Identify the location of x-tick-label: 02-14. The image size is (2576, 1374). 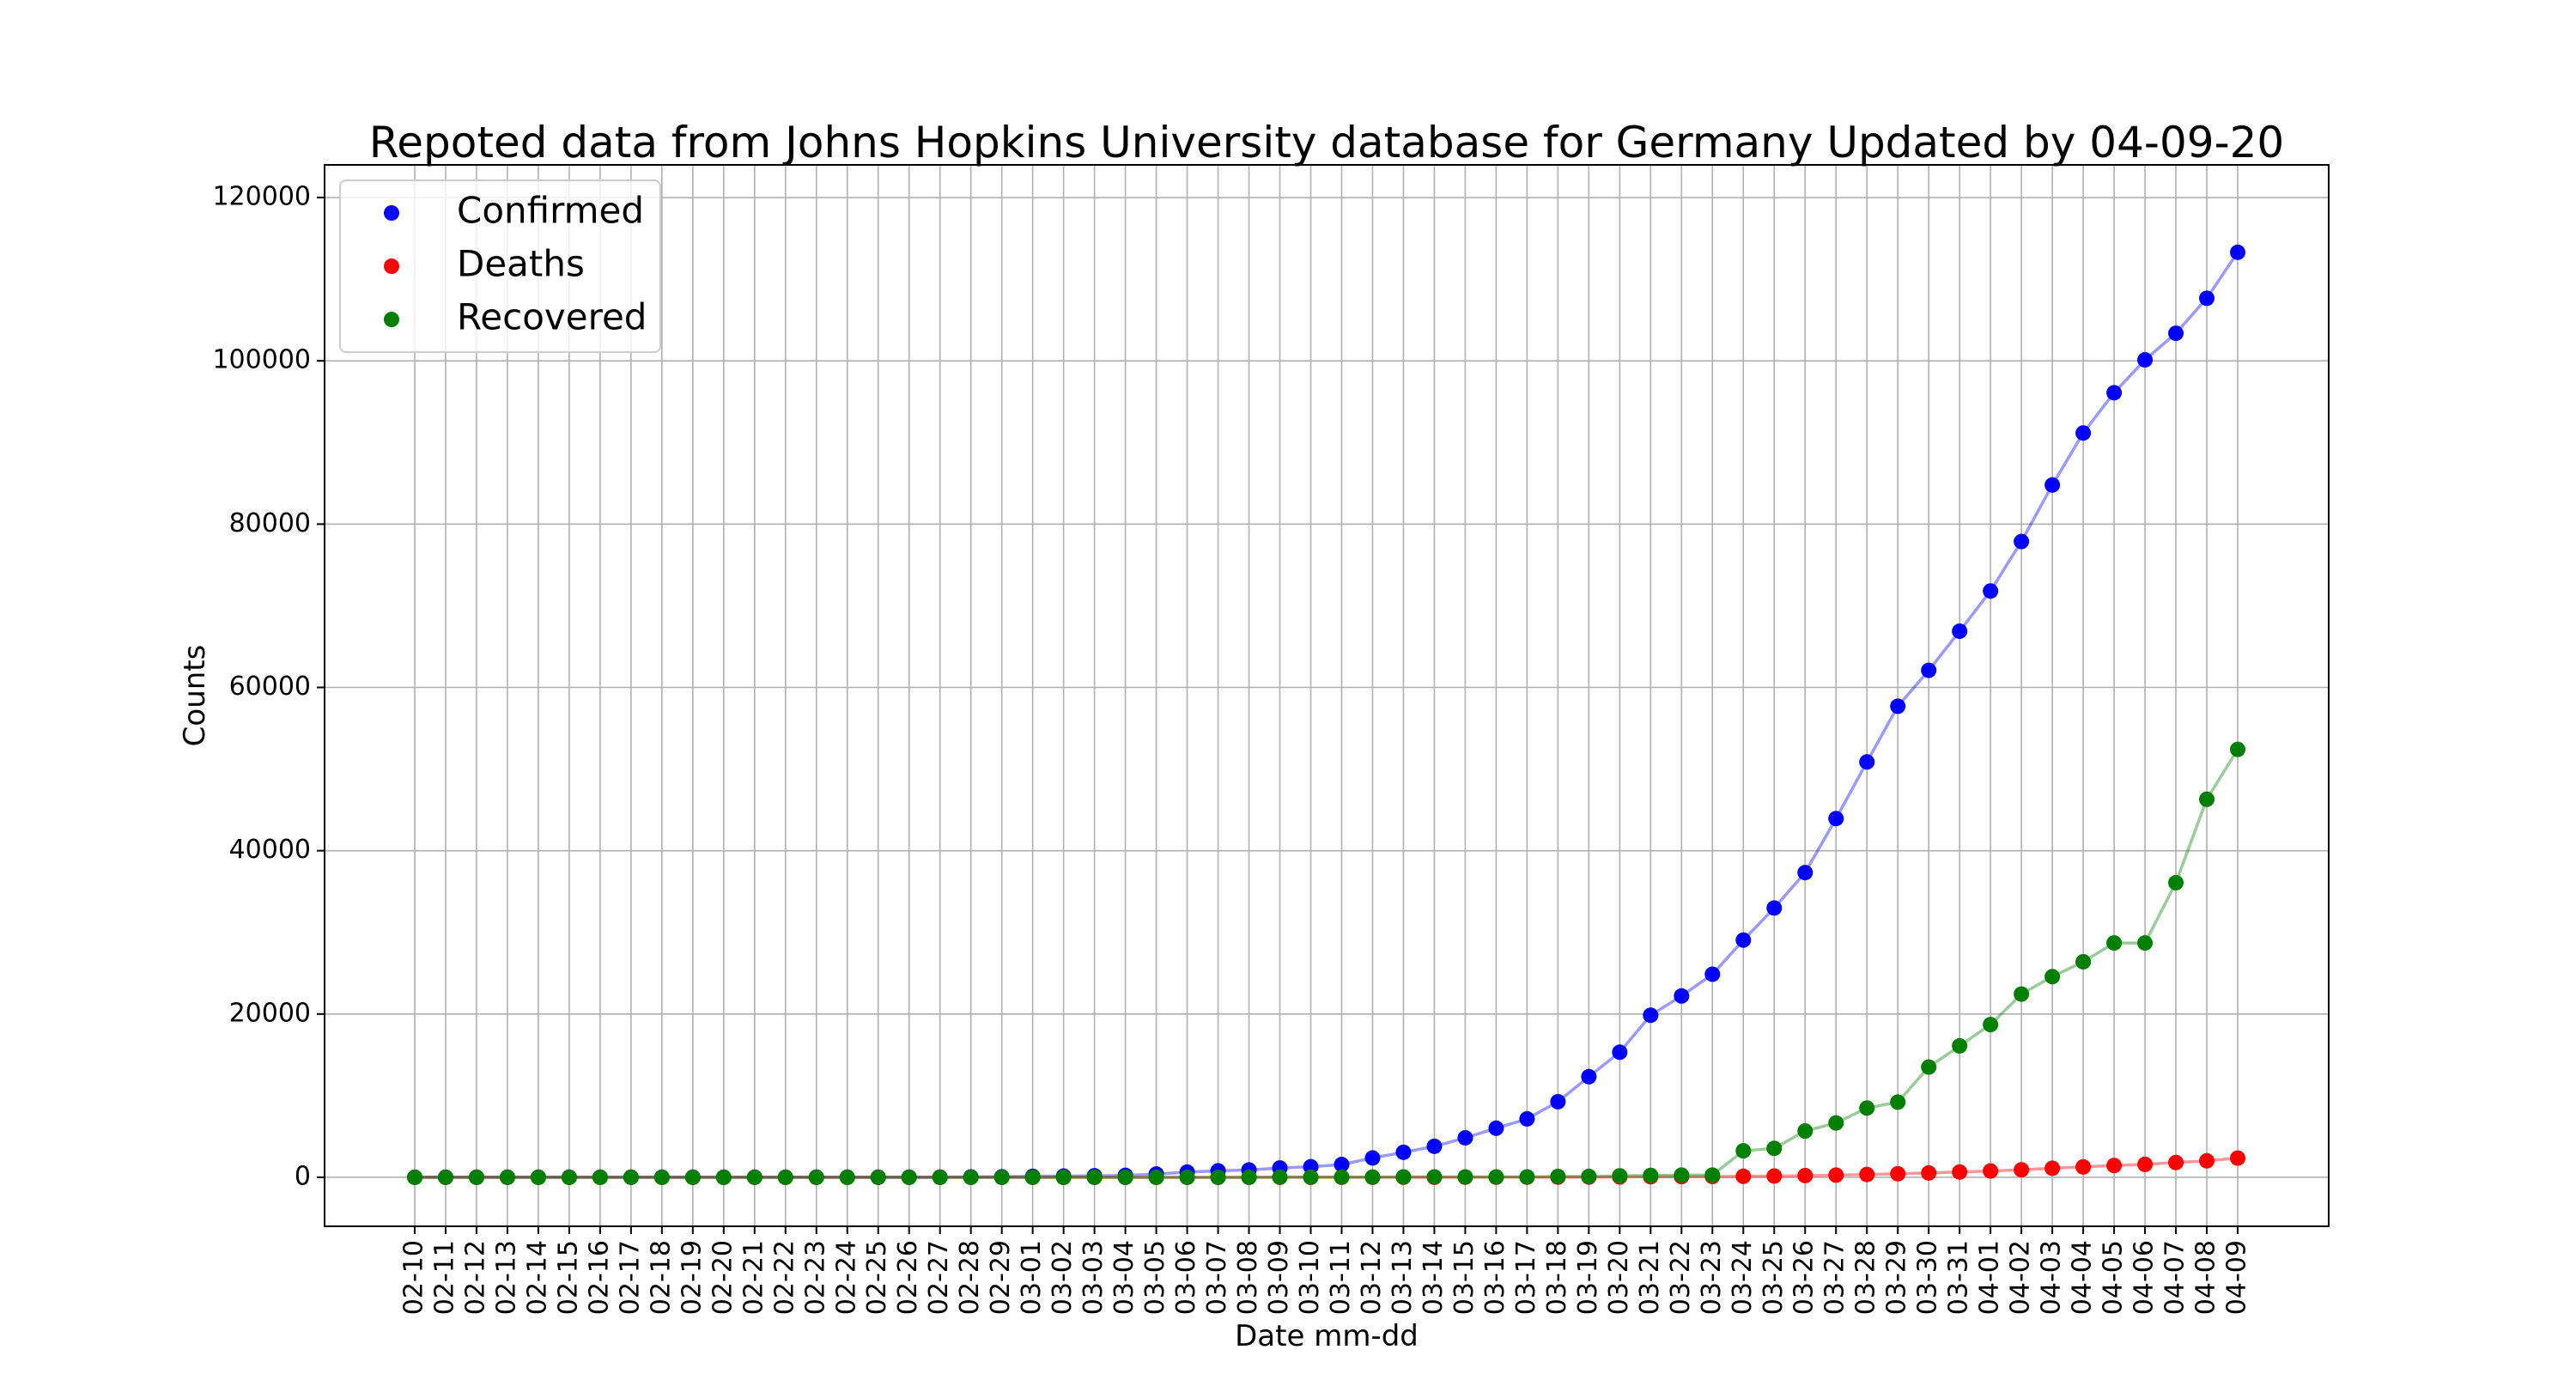
(537, 1277).